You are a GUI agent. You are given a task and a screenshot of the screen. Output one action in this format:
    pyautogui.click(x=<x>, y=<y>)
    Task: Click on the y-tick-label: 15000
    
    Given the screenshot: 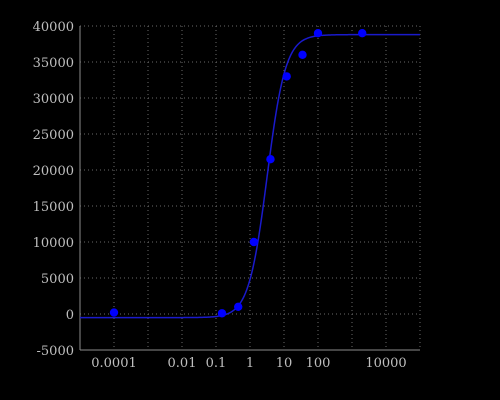 What is the action you would take?
    pyautogui.click(x=53, y=207)
    